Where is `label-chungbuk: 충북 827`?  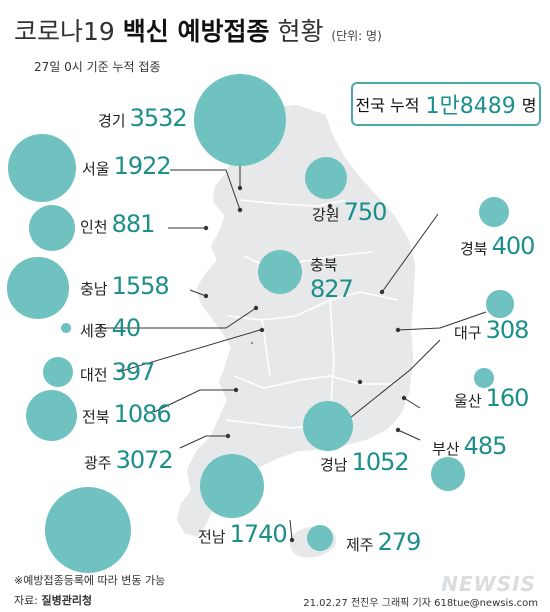 label-chungbuk: 충북 827 is located at coordinates (332, 279).